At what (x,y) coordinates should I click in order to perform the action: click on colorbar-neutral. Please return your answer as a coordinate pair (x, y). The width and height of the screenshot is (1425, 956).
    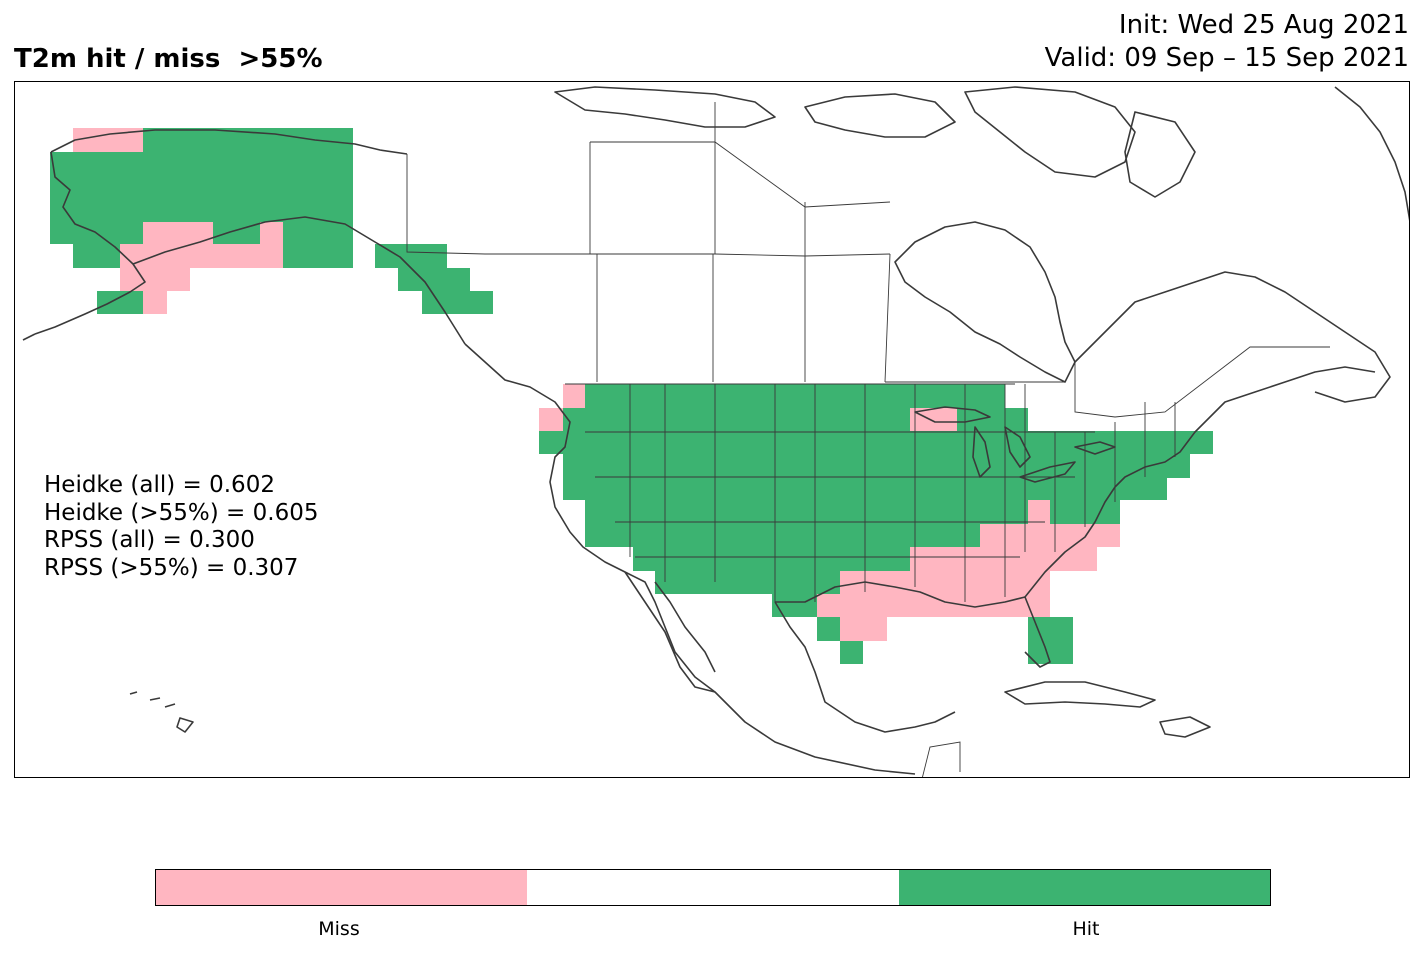
    Looking at the image, I should click on (713, 887).